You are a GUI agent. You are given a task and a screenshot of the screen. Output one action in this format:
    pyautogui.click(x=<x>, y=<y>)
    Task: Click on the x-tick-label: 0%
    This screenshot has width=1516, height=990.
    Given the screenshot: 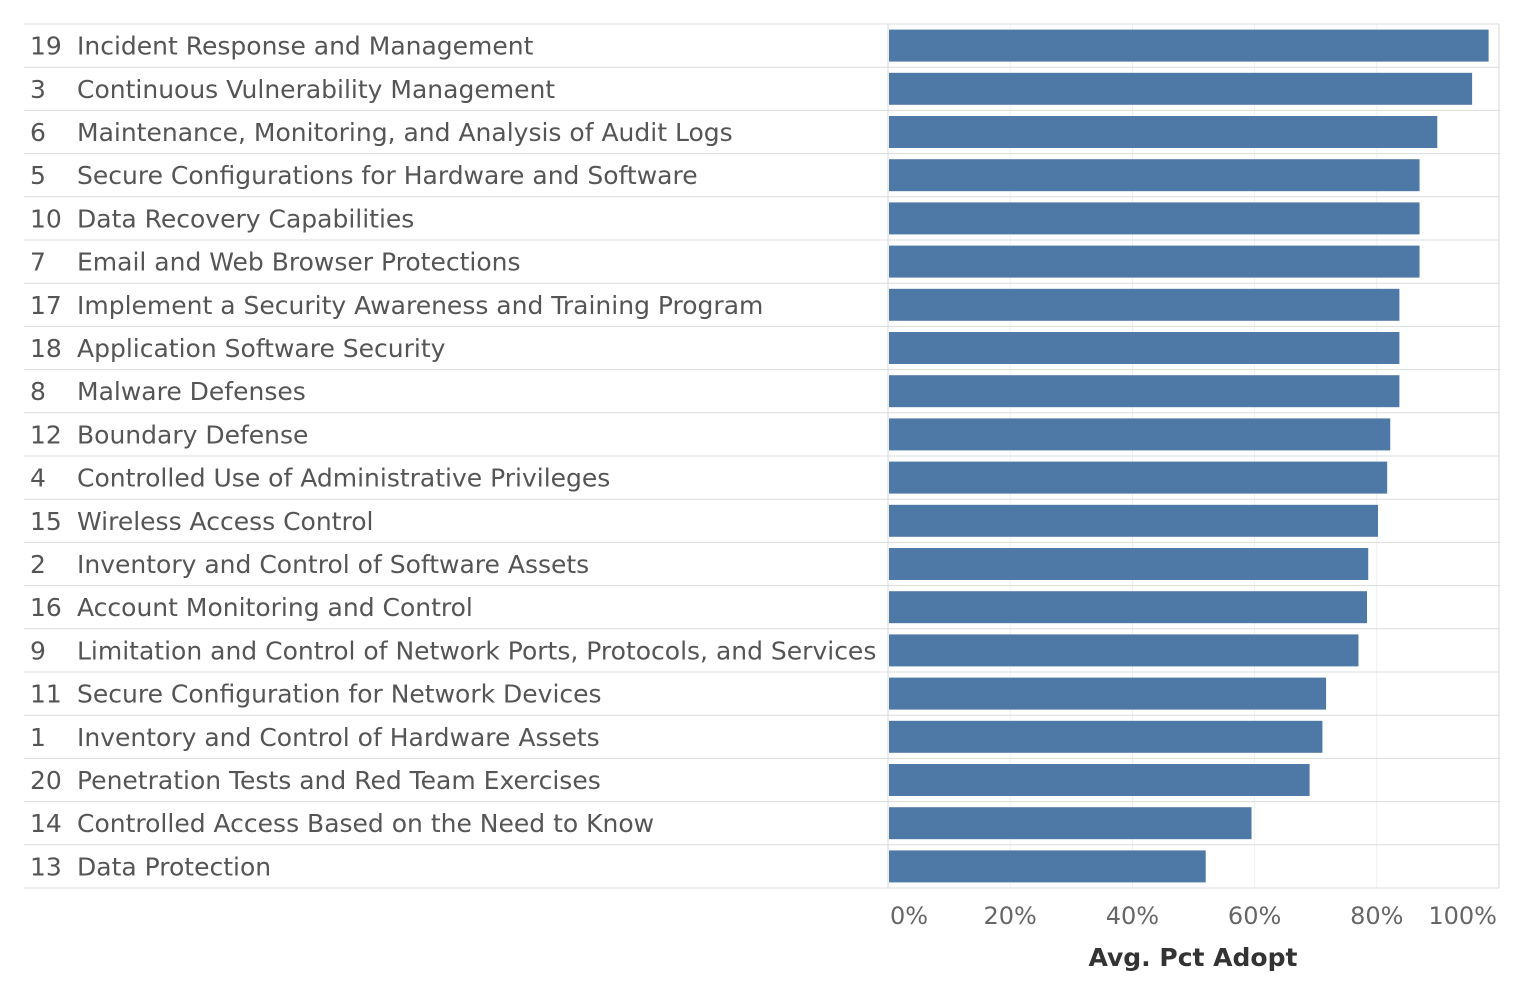 What is the action you would take?
    pyautogui.click(x=909, y=916)
    